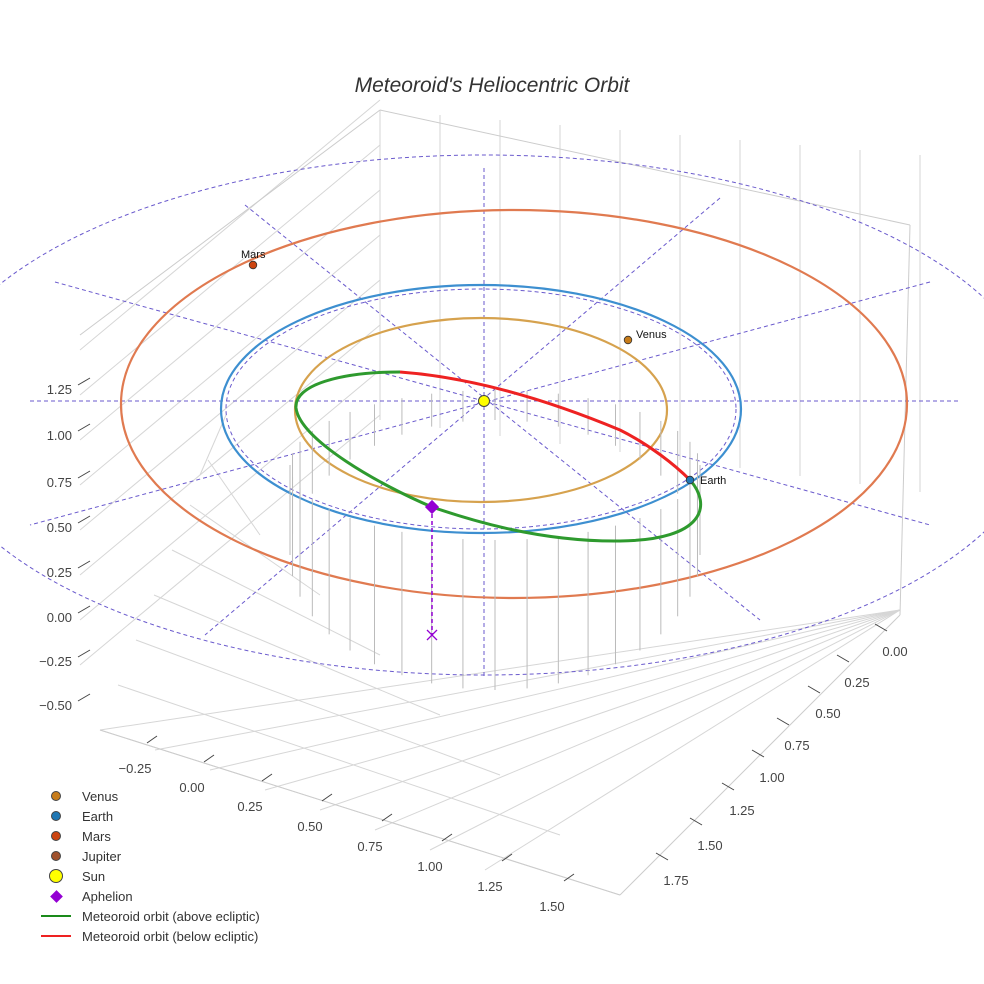 This screenshot has height=984, width=984. What do you see at coordinates (432, 507) in the screenshot?
I see `aphelion-marker` at bounding box center [432, 507].